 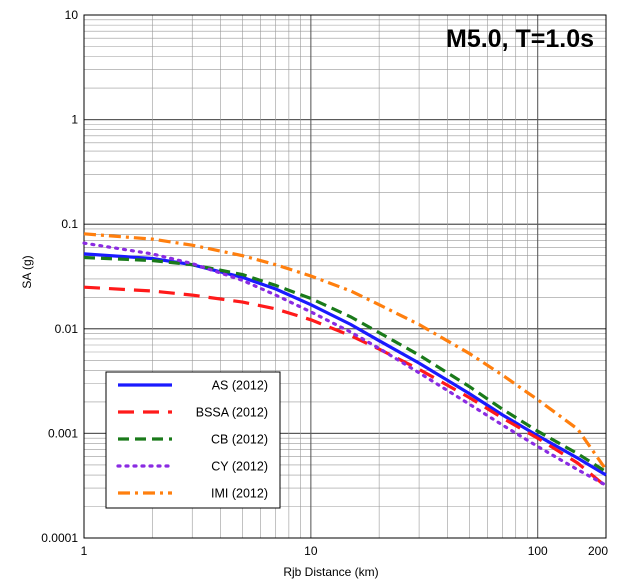 I want to click on y-tick-label: 0.1, so click(x=69, y=224).